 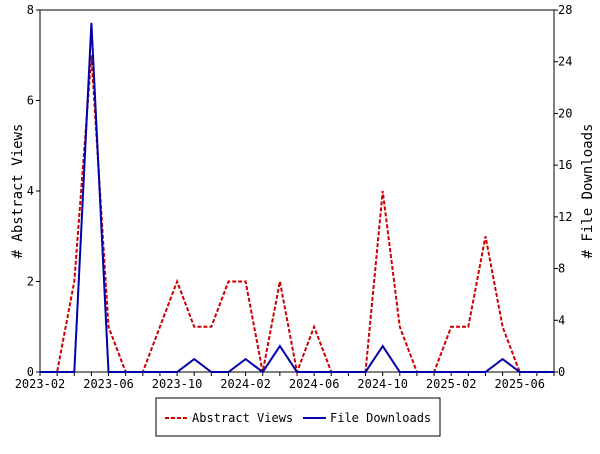 I want to click on right-tick-label: 28, so click(x=565, y=10).